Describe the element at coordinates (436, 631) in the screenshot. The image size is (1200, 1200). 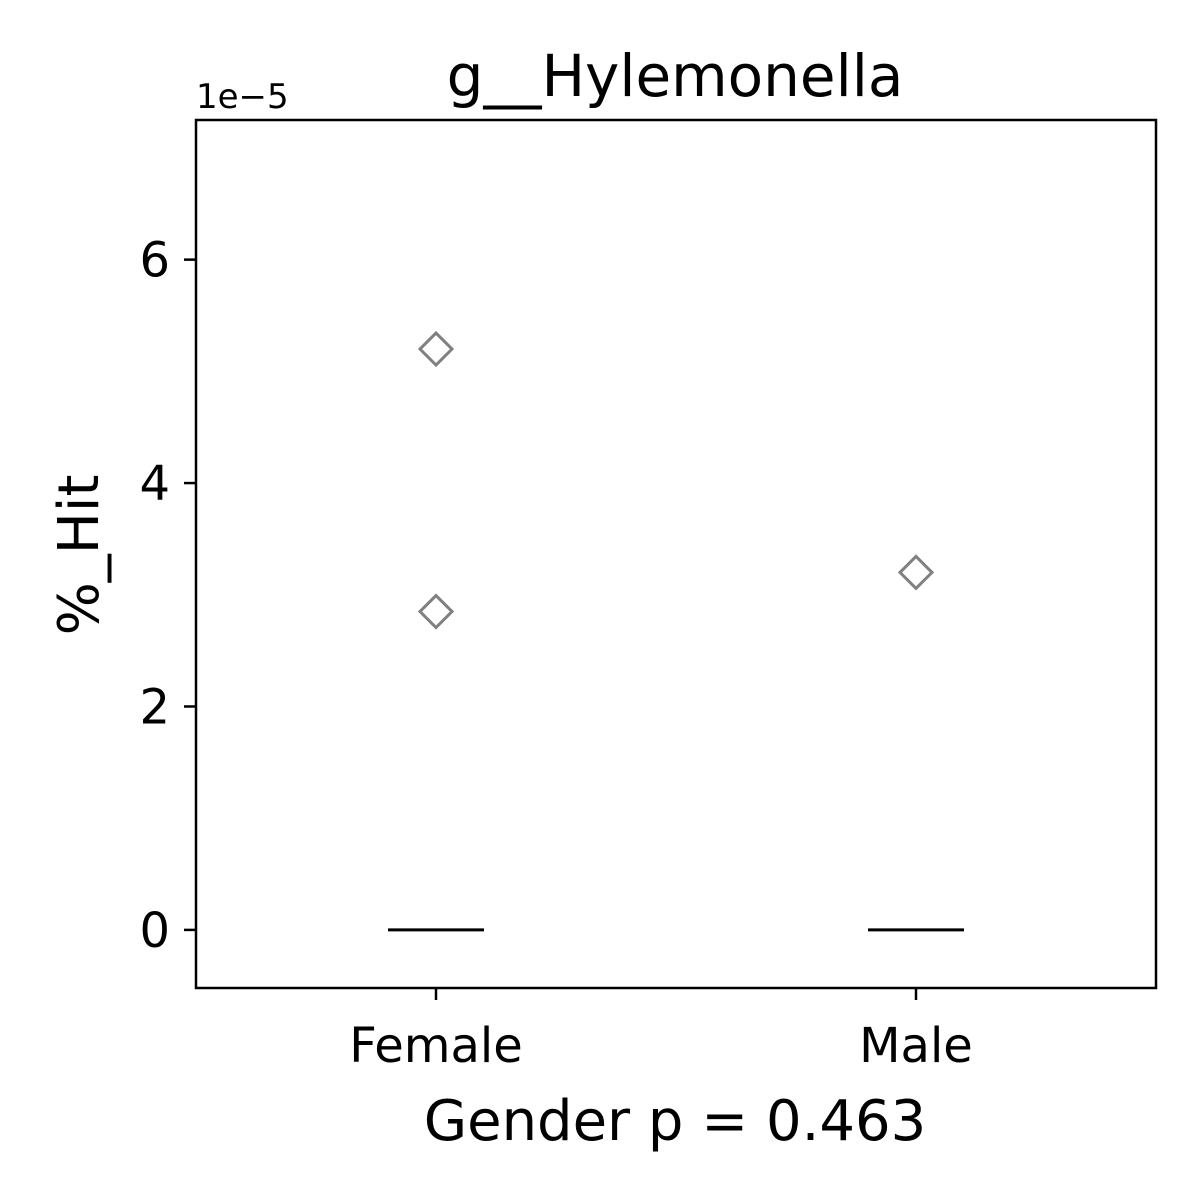
I see `box-female` at that location.